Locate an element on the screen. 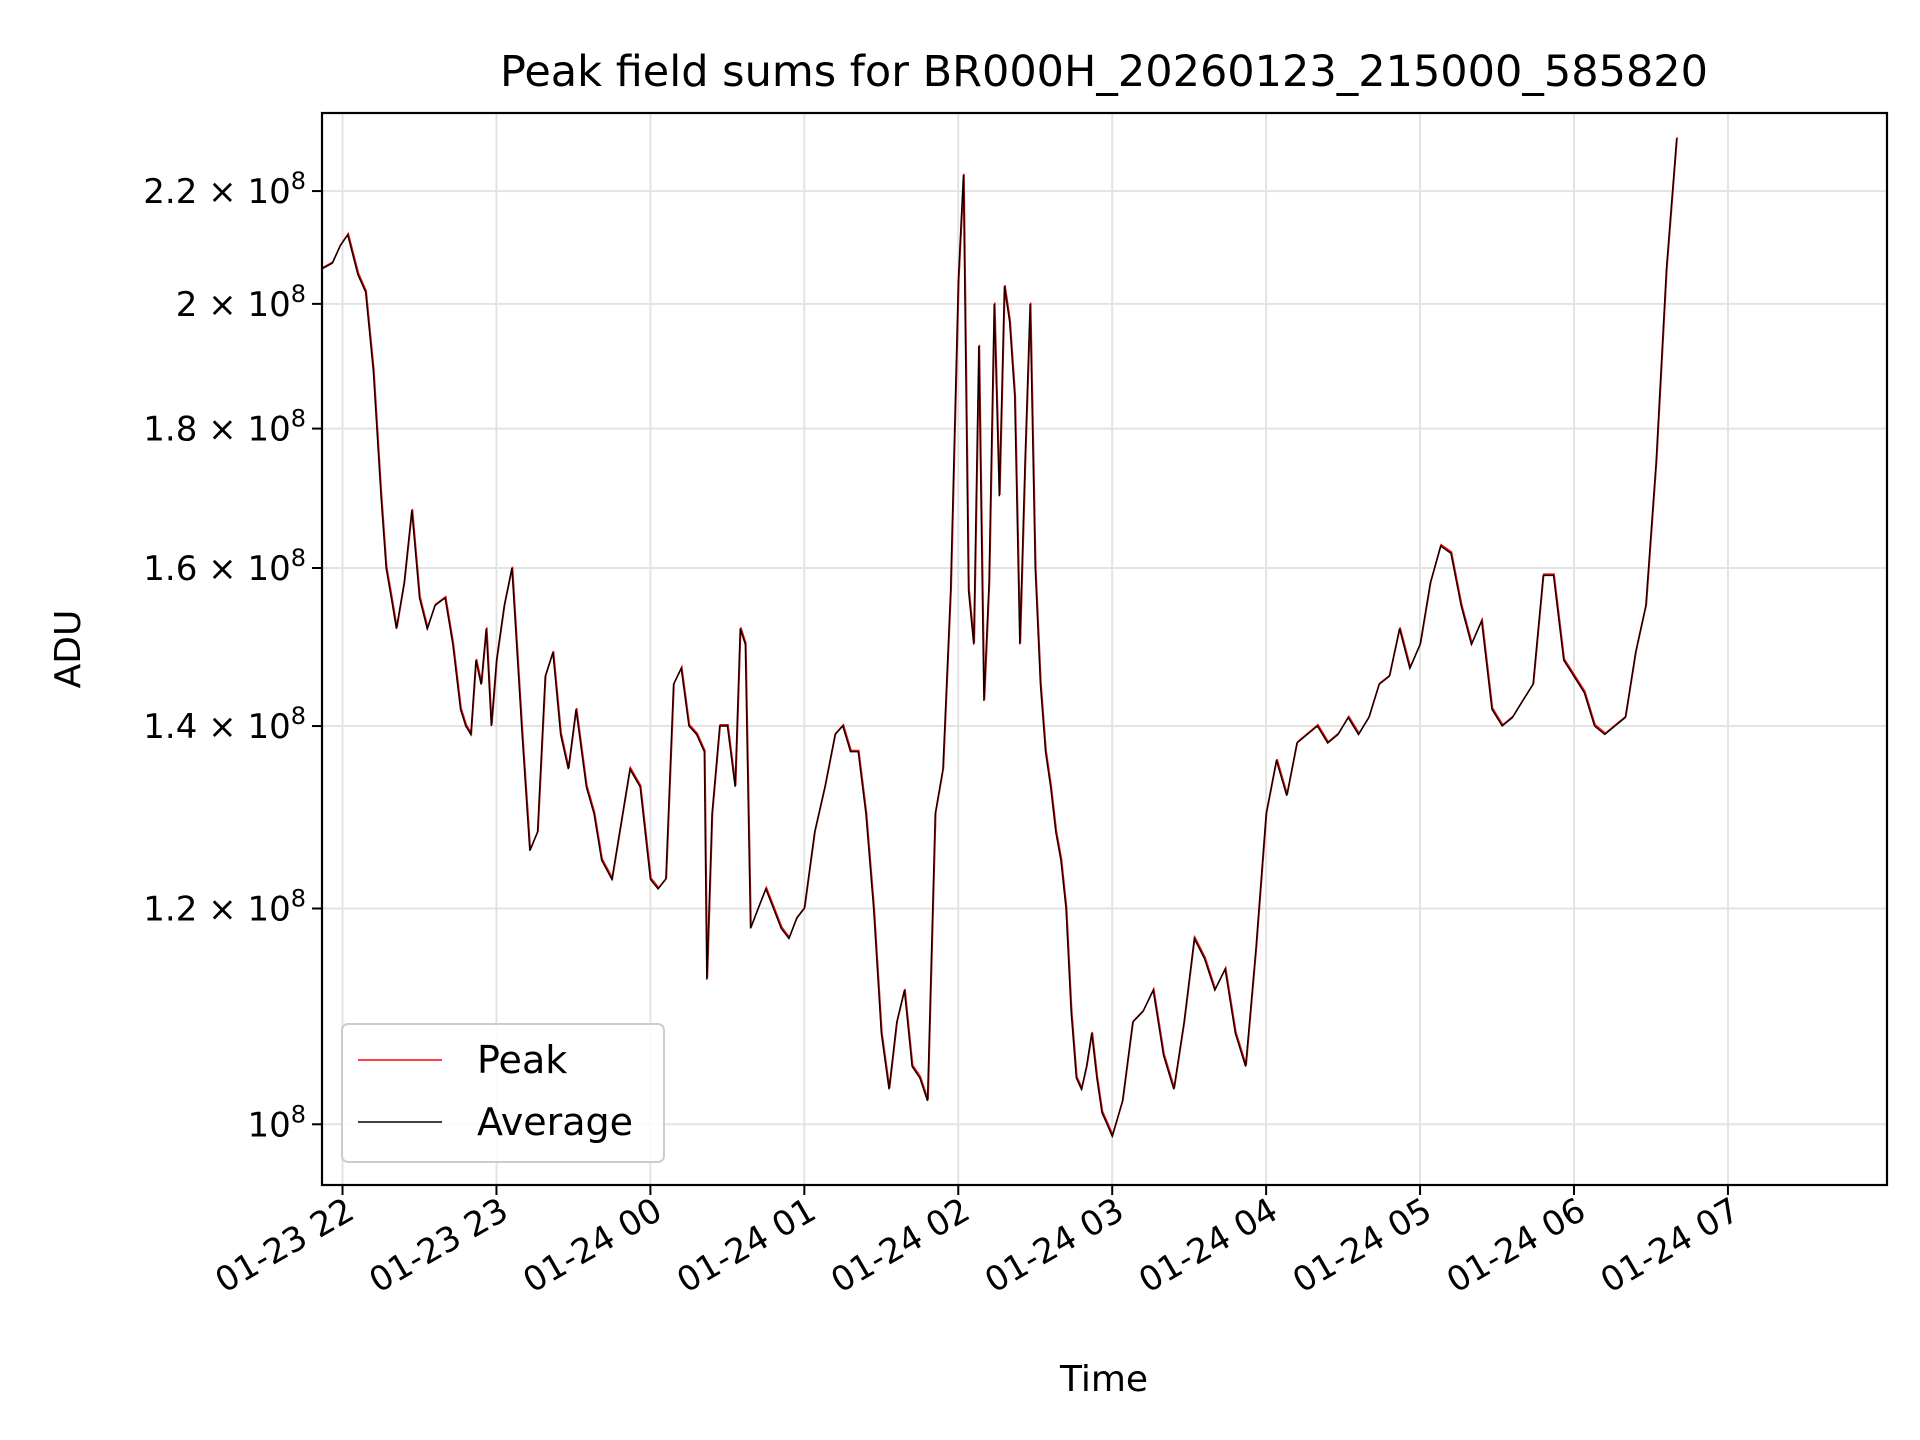 This screenshot has height=1440, width=1920. y-tick-label: 1.6 × 108 is located at coordinates (224, 566).